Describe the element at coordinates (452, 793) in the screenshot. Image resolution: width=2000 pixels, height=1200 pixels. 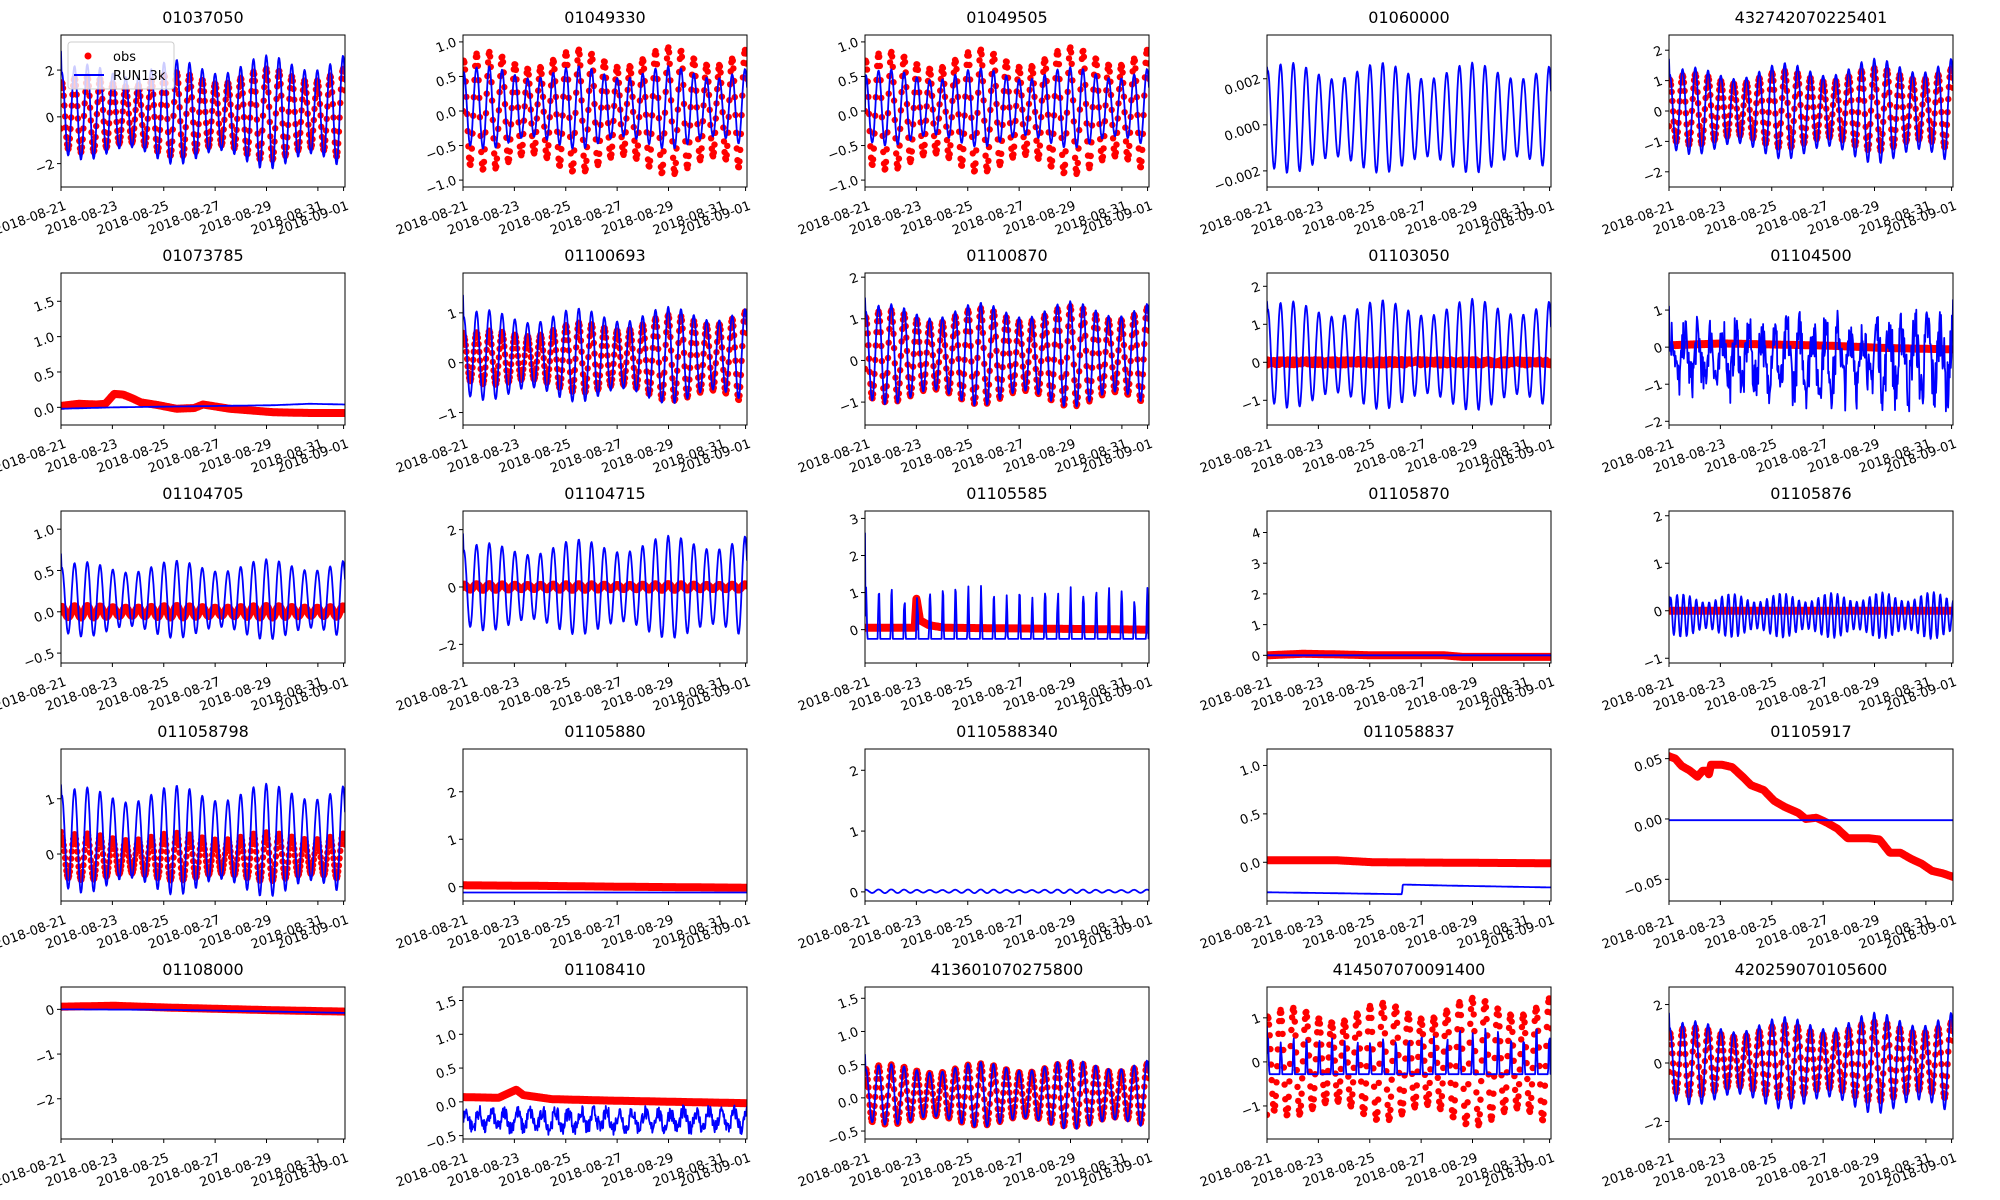
I see `y-tick-label: 2` at that location.